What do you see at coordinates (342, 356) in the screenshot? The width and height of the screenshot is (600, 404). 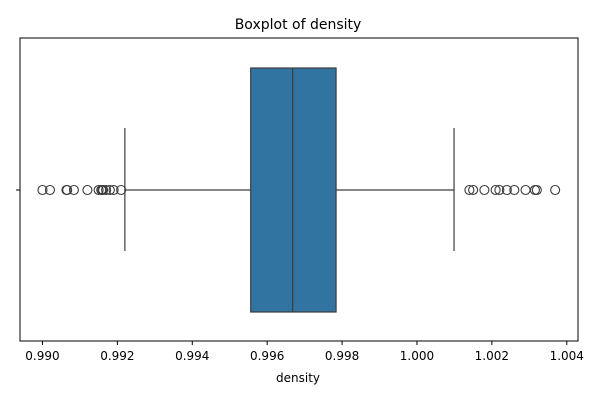 I see `x-tick-label: 0.998` at bounding box center [342, 356].